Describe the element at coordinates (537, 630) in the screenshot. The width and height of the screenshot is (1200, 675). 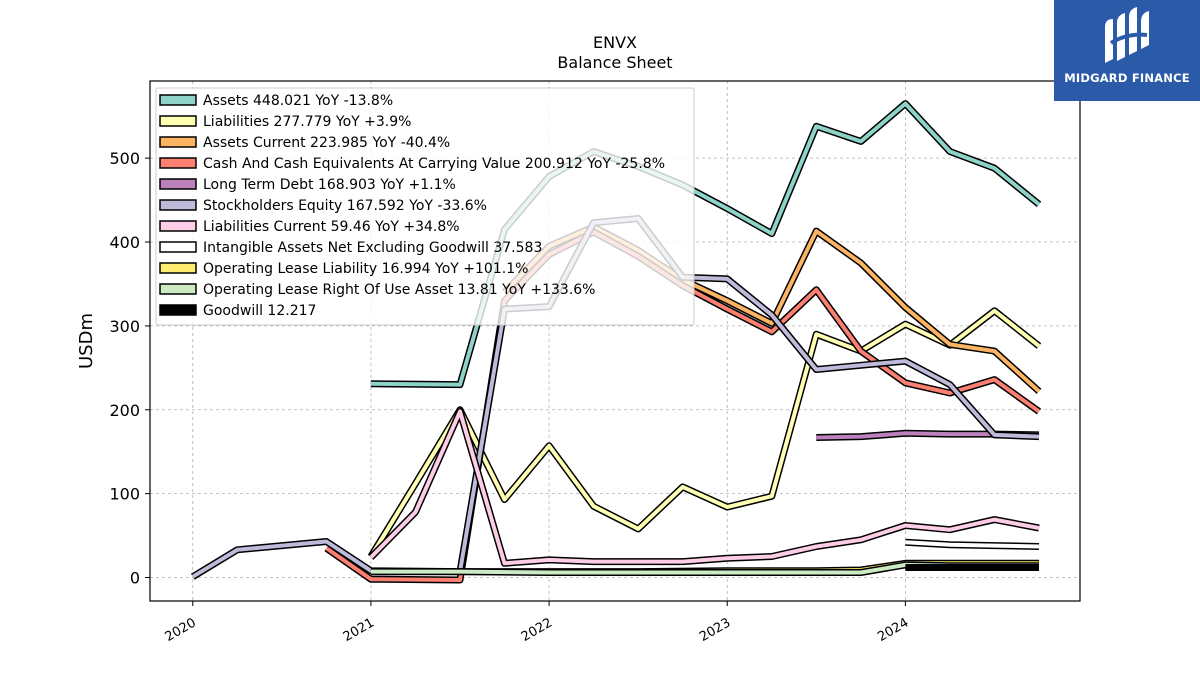
I see `x-tick-label: 2022` at that location.